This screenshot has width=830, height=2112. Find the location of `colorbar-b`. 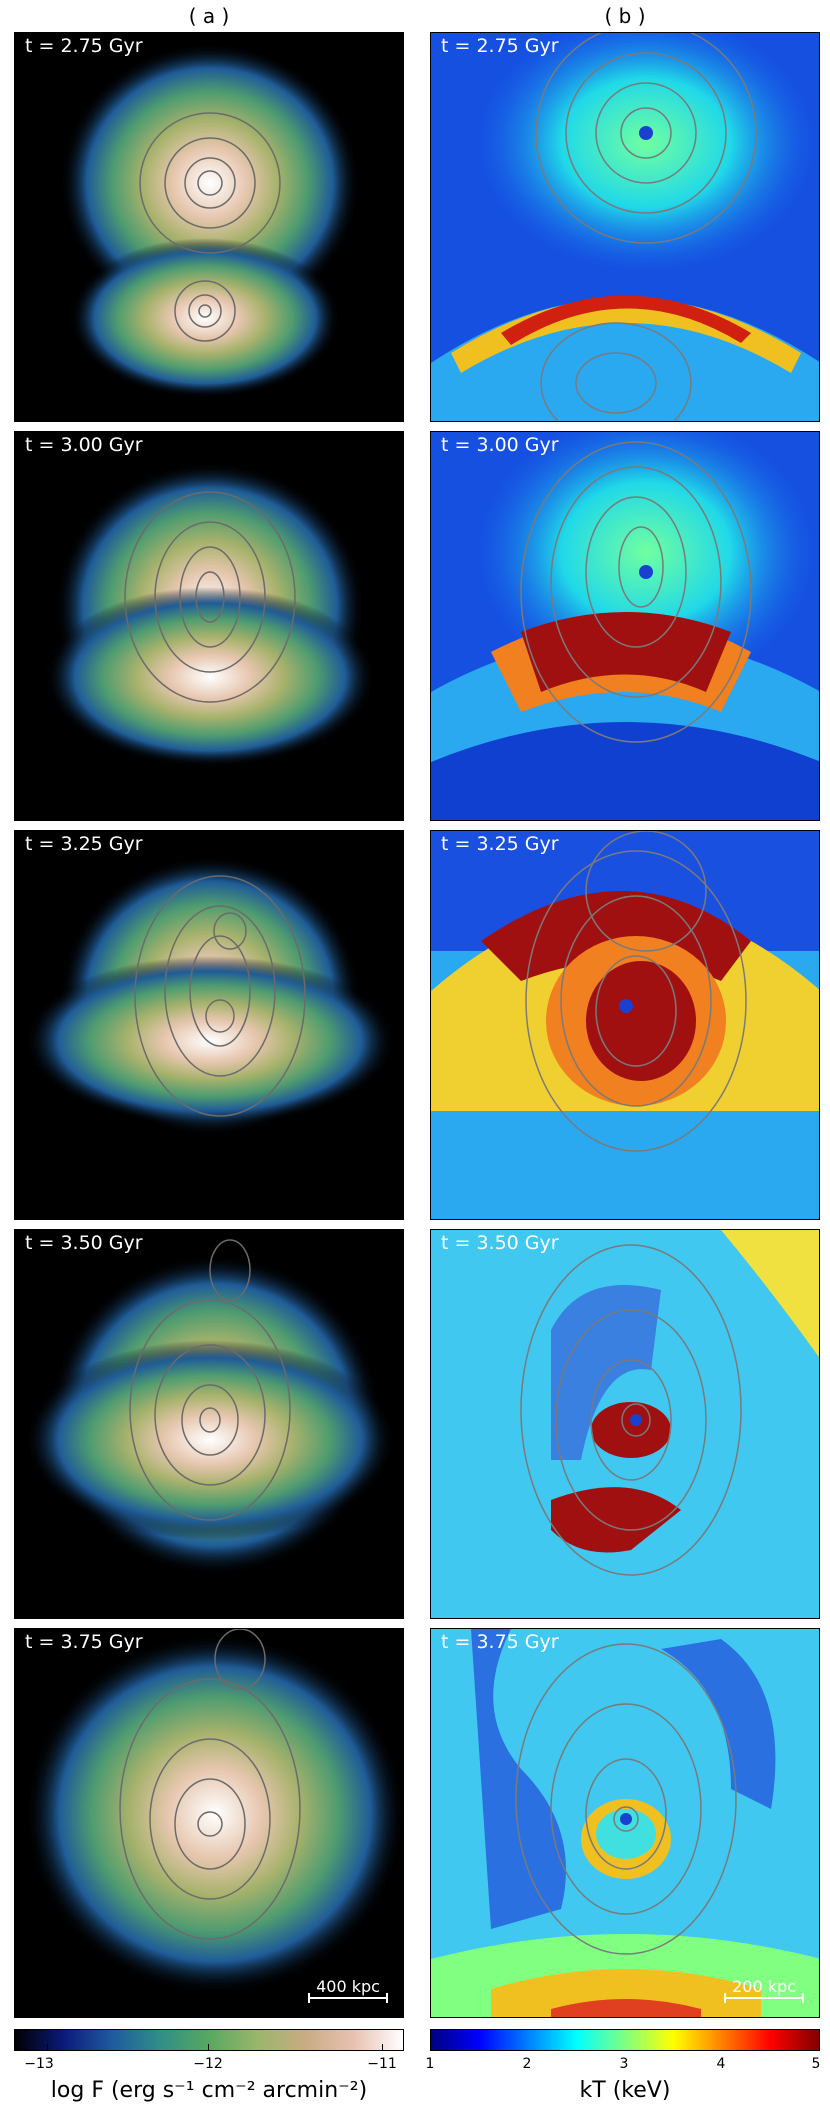

colorbar-b is located at coordinates (625, 2040).